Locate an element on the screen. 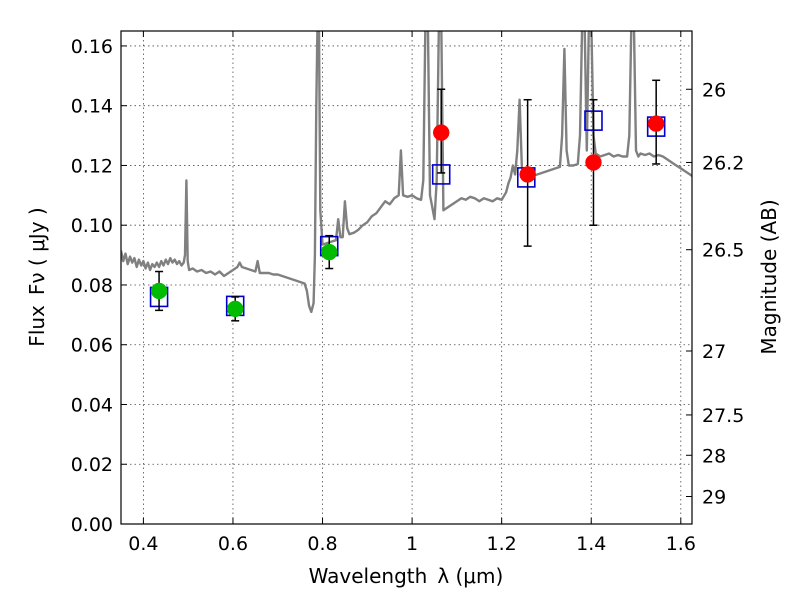 This screenshot has width=800, height=600. x-tick-label: 0.4 is located at coordinates (143, 544).